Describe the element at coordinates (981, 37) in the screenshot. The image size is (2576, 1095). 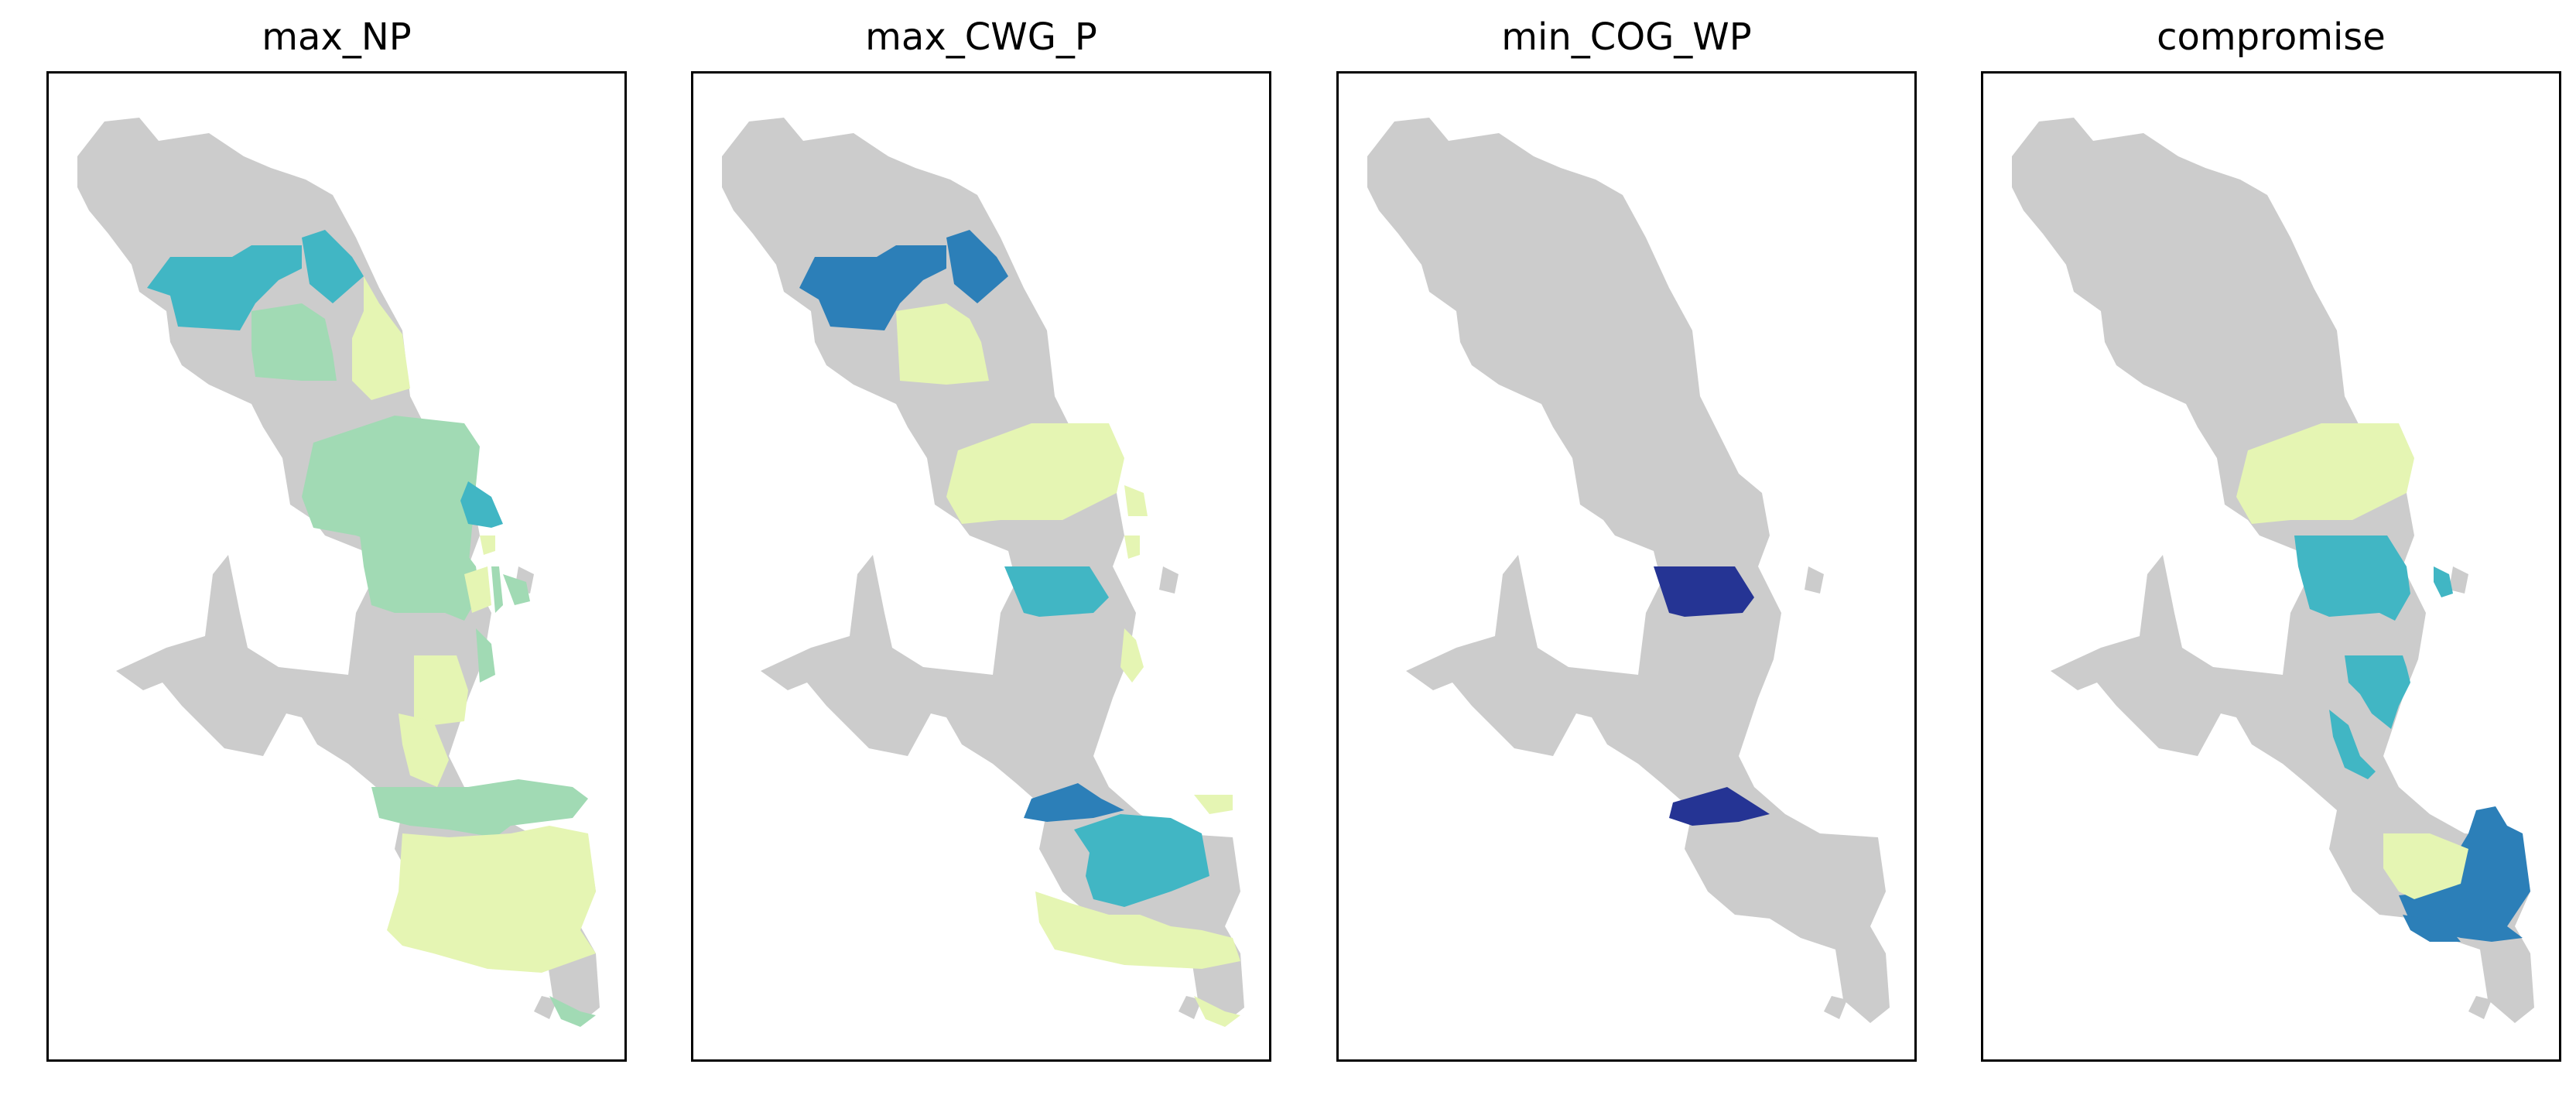
I see `panel-title: max_CWG_P` at that location.